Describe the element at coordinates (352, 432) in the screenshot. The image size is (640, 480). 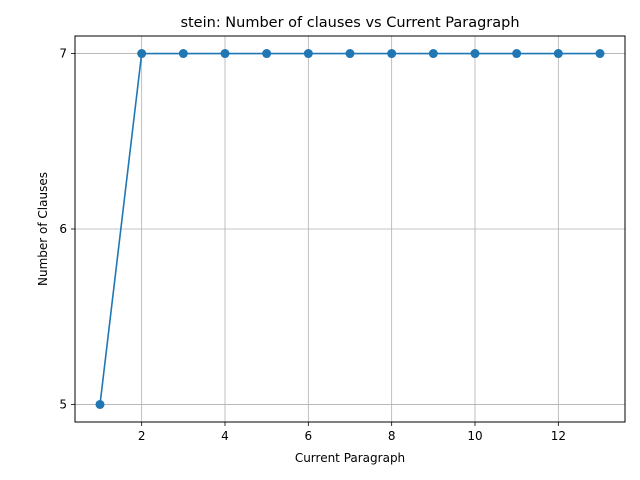
I see `x-axis-ticks: 2 4 6 8 10 12` at that location.